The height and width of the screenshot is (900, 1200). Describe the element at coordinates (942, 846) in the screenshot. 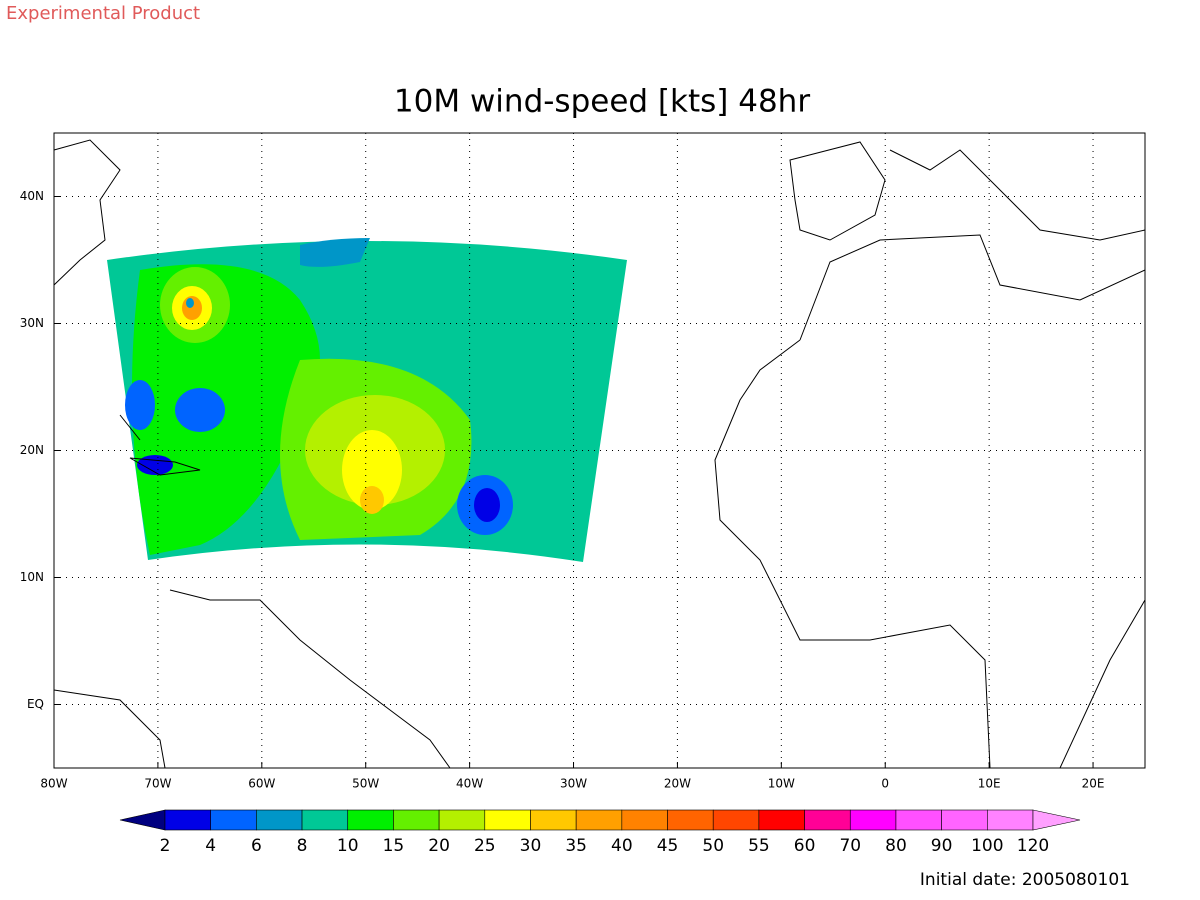

I see `colorbar-label: 90` at that location.